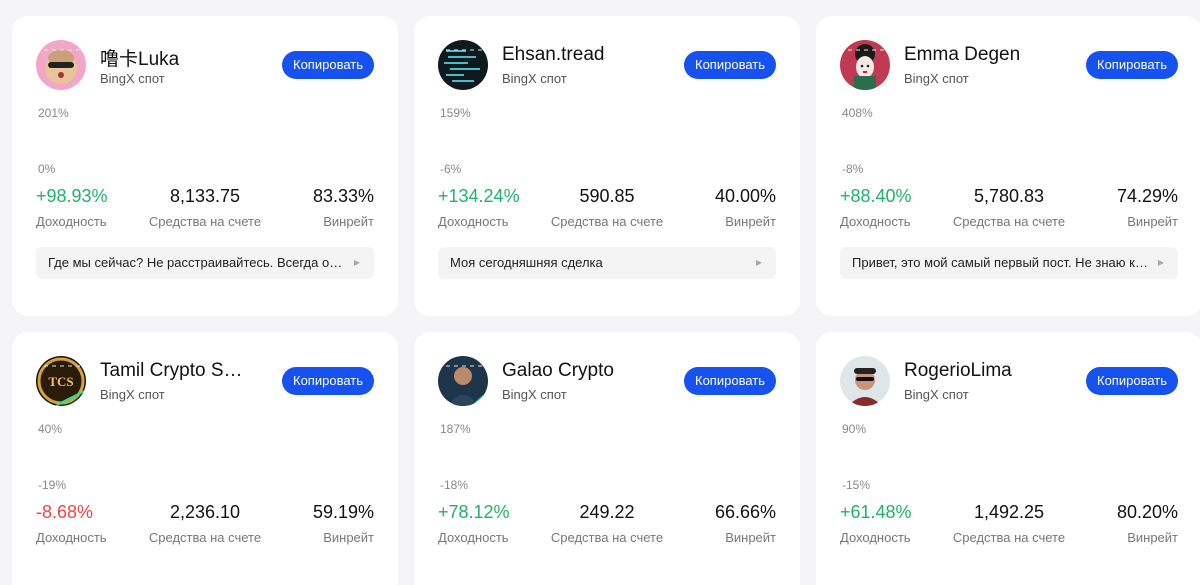 The height and width of the screenshot is (585, 1200). Describe the element at coordinates (876, 512) in the screenshot. I see `yield-value: +61.48%` at that location.